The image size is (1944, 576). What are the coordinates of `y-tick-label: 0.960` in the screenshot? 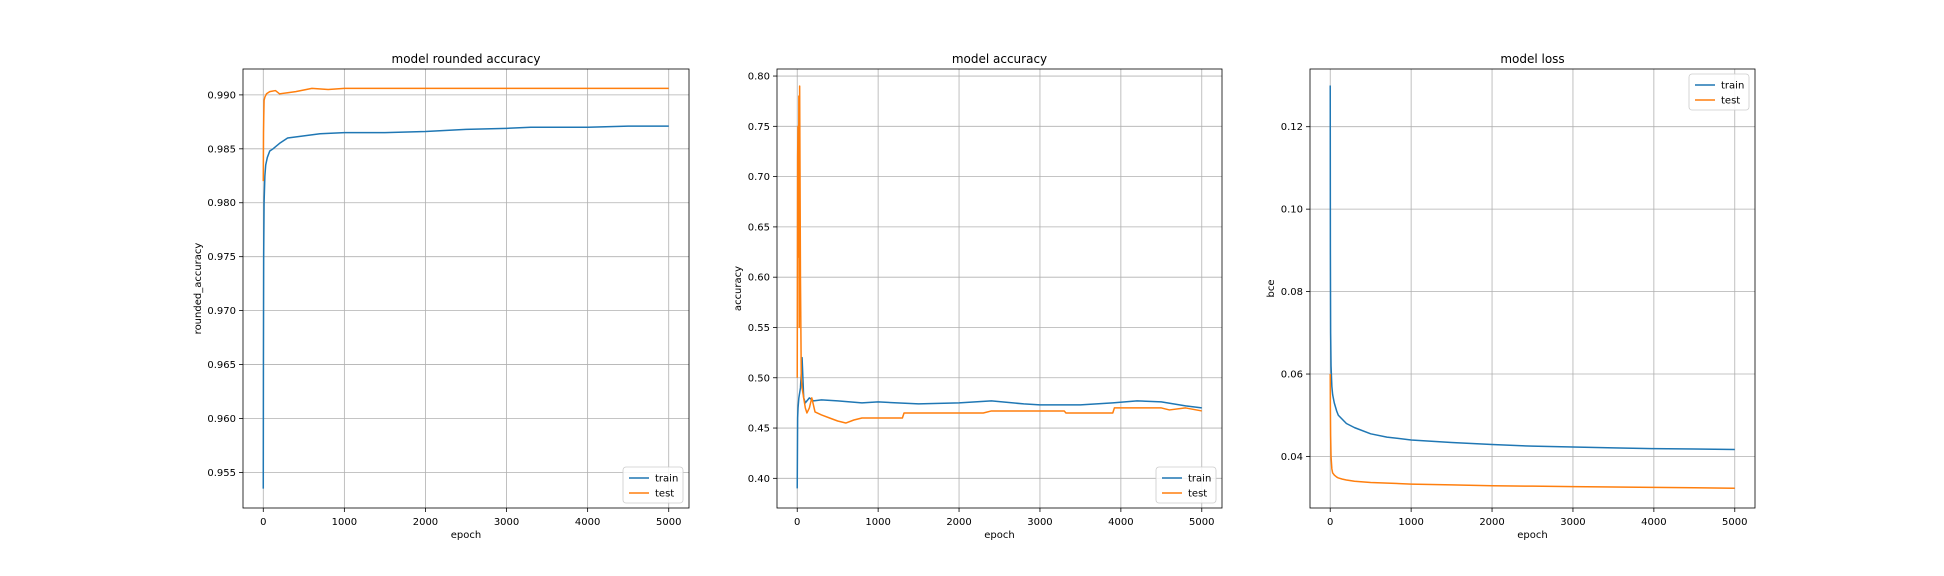 It's located at (221, 419).